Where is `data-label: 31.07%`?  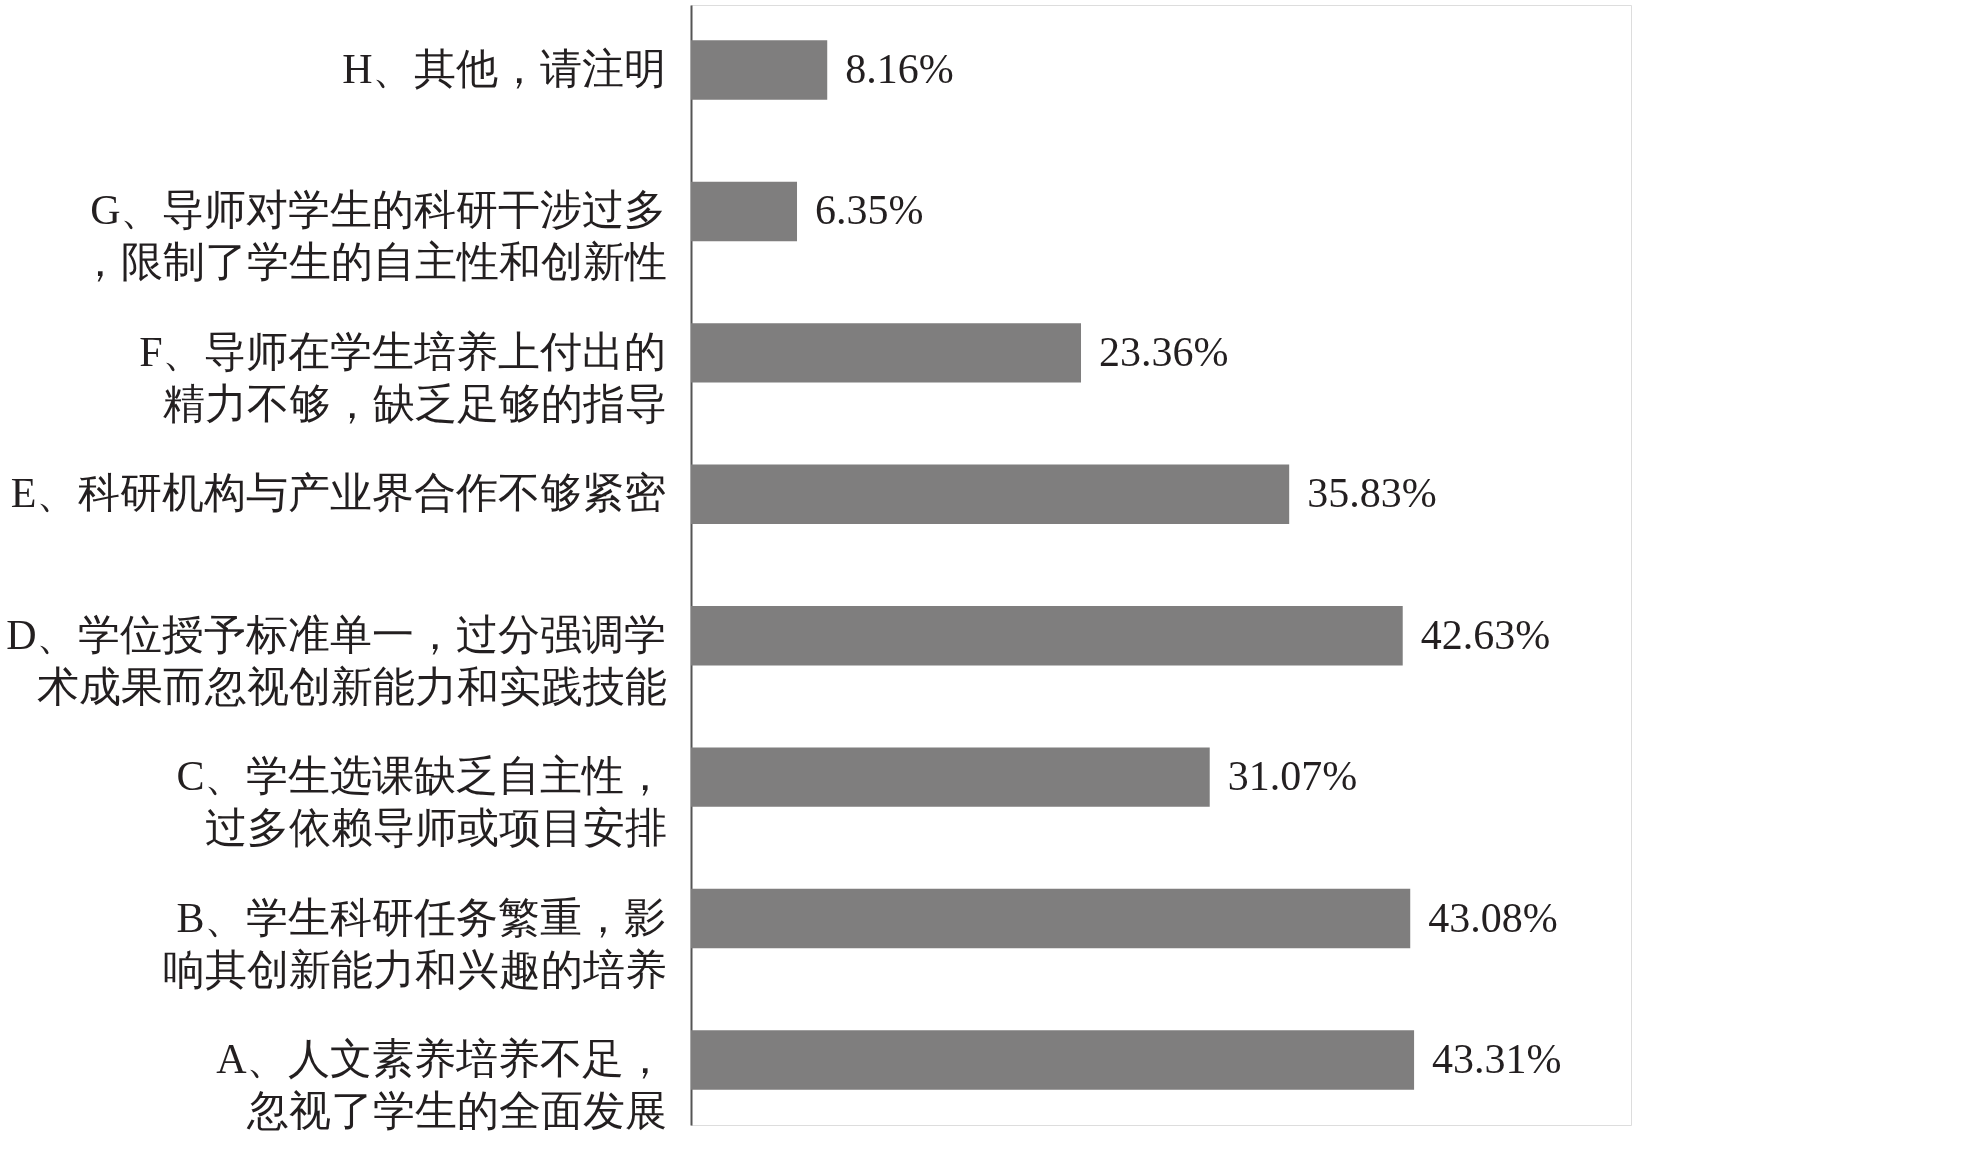 data-label: 31.07% is located at coordinates (1292, 776).